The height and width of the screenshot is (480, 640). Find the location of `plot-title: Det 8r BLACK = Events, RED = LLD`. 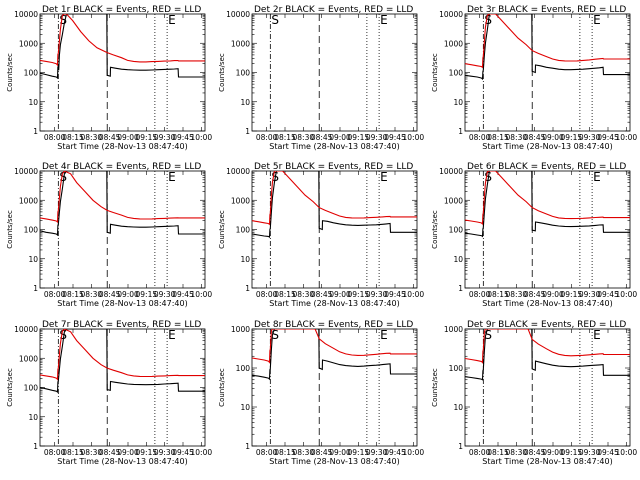

plot-title: Det 8r BLACK = Events, RED = LLD is located at coordinates (333, 325).